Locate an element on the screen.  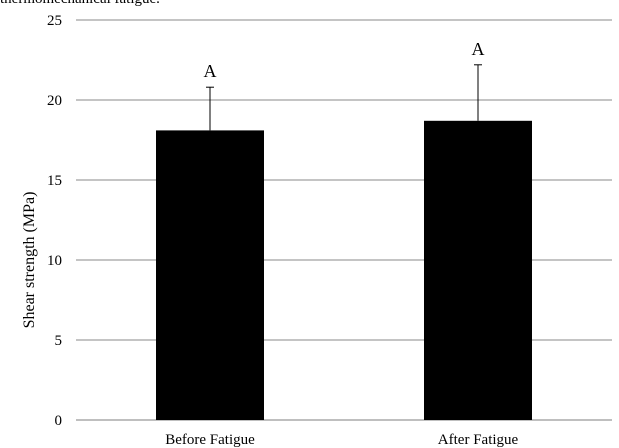
y-tick-label: 20 is located at coordinates (54, 101).